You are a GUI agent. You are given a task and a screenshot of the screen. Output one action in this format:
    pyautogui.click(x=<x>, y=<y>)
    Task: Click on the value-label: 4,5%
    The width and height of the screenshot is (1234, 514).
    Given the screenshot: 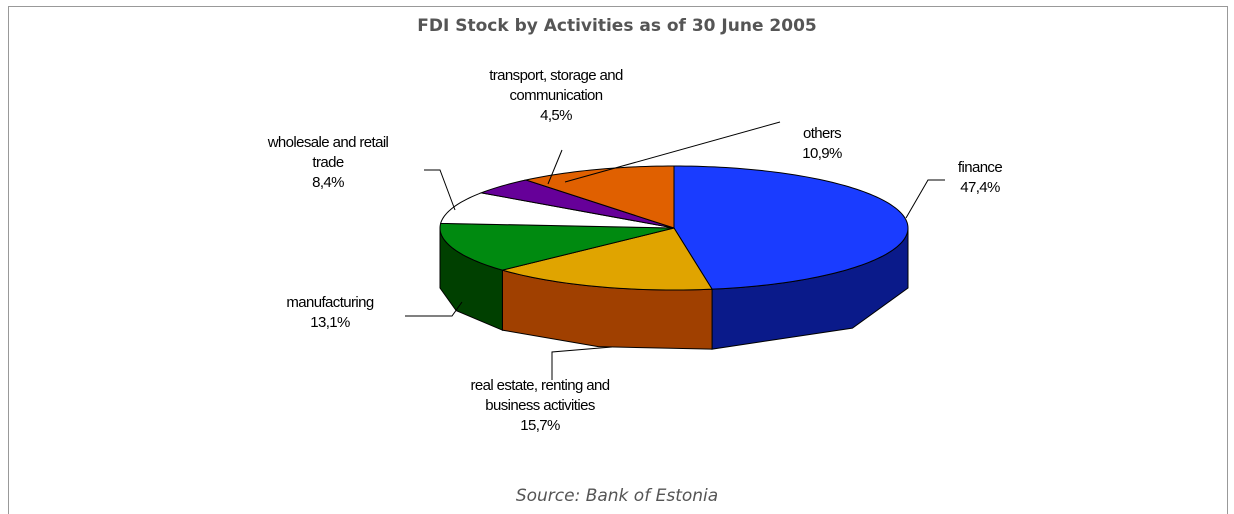 What is the action you would take?
    pyautogui.click(x=556, y=115)
    